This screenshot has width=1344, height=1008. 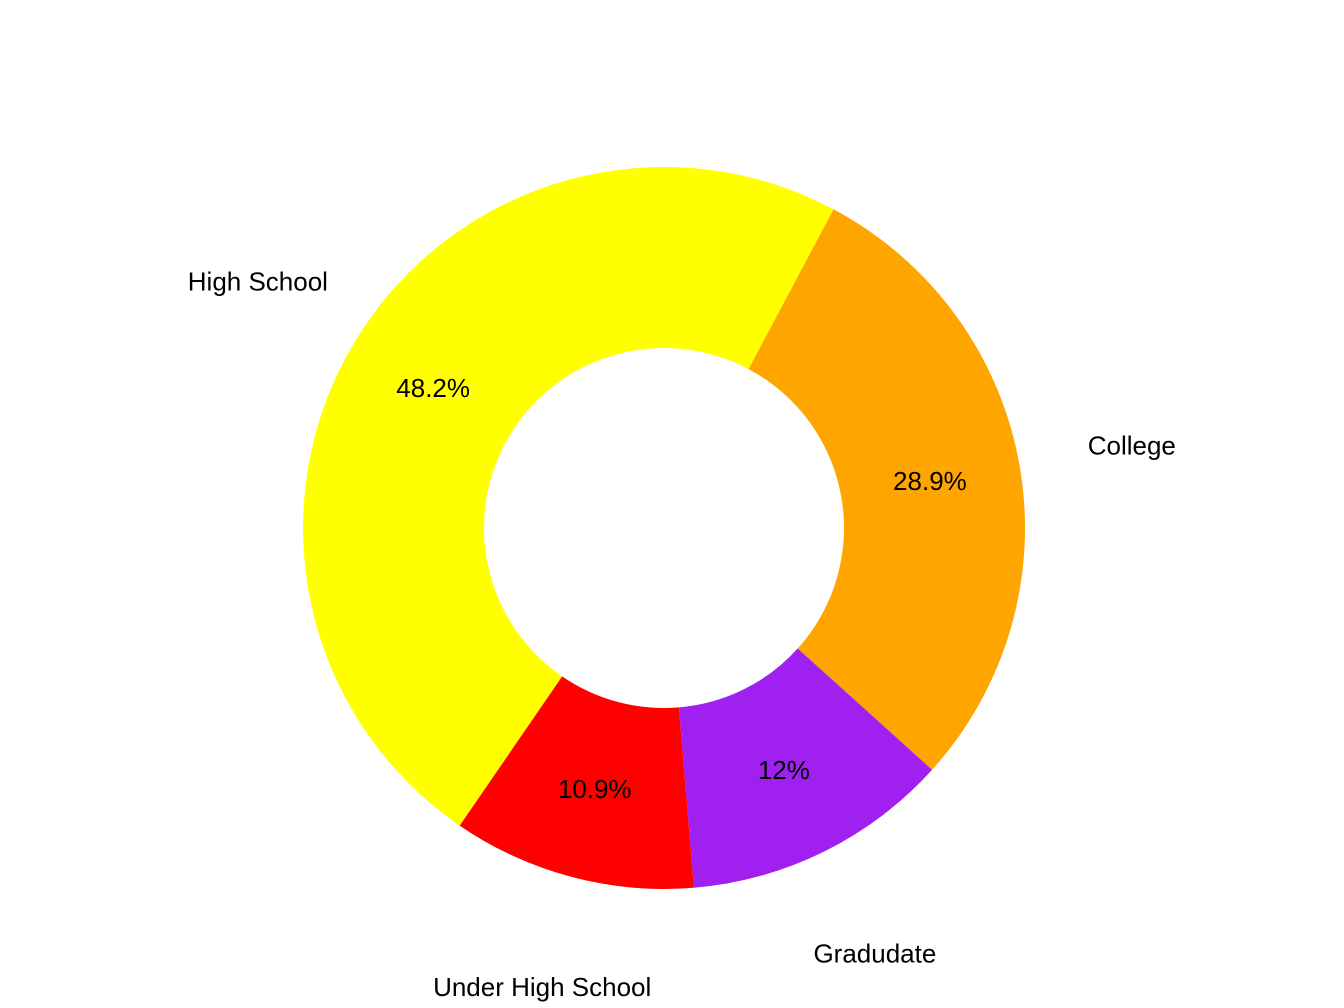 I want to click on percent-label: 10.9%, so click(x=595, y=789).